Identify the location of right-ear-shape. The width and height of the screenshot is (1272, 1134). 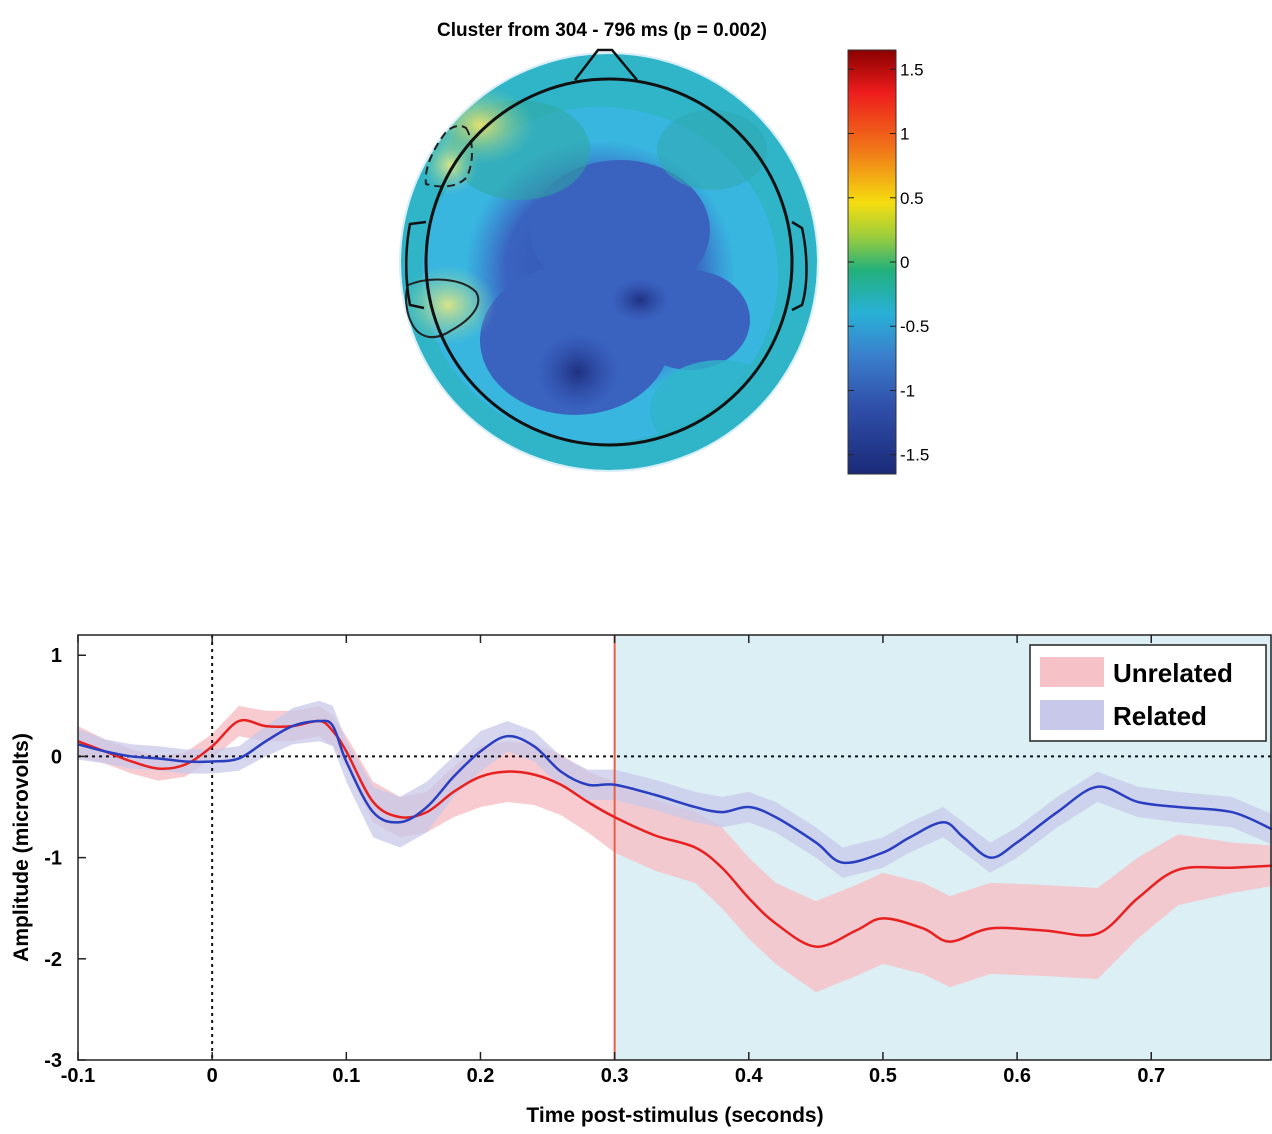
(799, 266).